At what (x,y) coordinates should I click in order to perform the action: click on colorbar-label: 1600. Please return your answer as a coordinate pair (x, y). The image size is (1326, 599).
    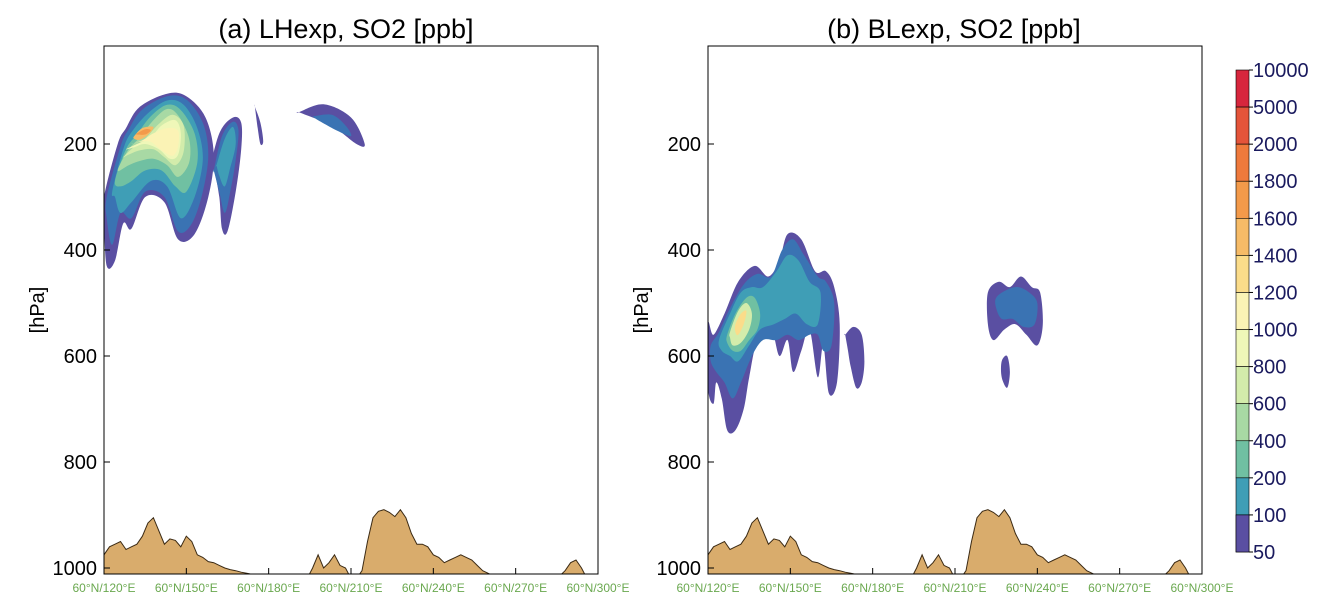
    Looking at the image, I should click on (1275, 219).